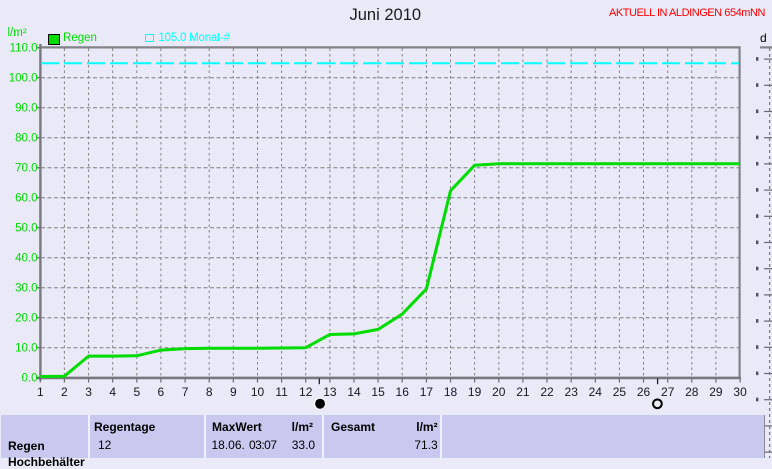 This screenshot has height=469, width=772. What do you see at coordinates (572, 392) in the screenshot?
I see `svg-text: 23` at bounding box center [572, 392].